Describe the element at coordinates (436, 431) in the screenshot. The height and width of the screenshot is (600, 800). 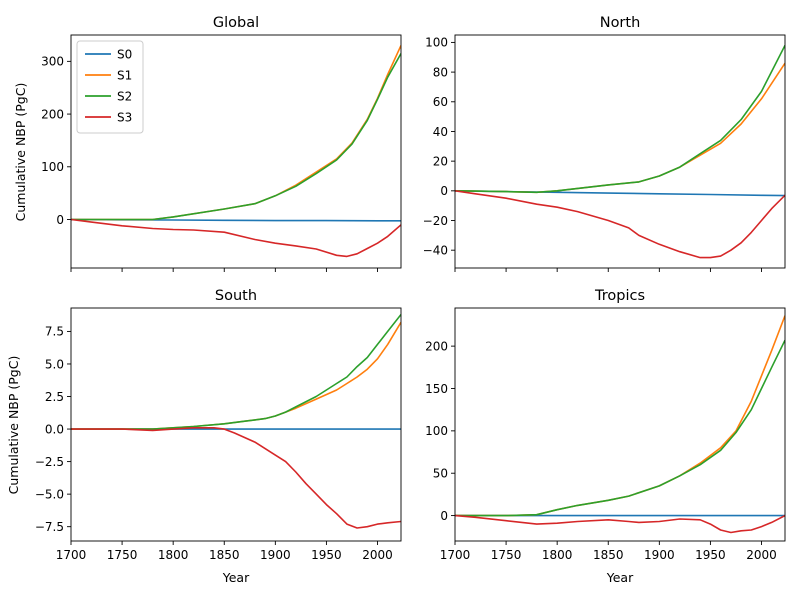
I see `y-tick-label-tropics: 100` at that location.